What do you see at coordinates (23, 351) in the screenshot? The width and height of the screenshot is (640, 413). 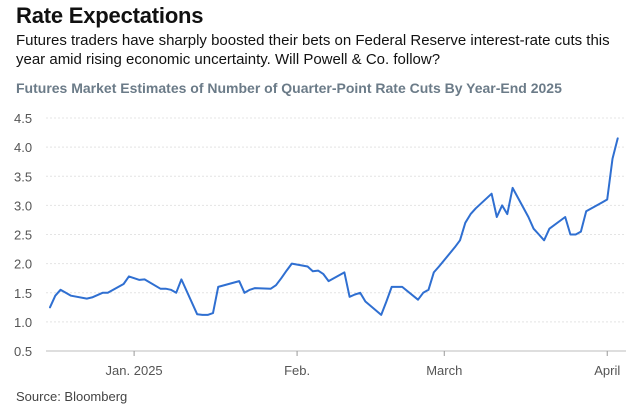 I see `y-tick-label: 0.5` at bounding box center [23, 351].